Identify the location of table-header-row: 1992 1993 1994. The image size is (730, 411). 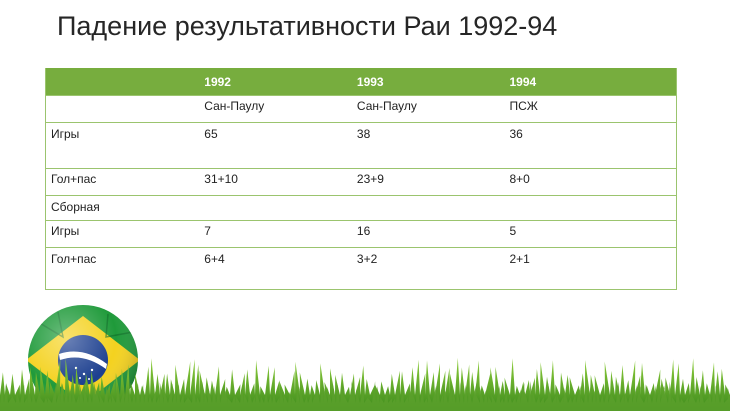
(361, 82).